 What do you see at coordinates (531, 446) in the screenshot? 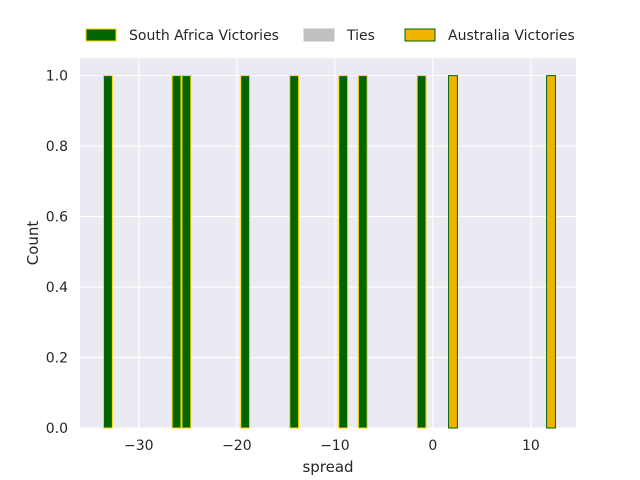
I see `x-tick-label: 10` at bounding box center [531, 446].